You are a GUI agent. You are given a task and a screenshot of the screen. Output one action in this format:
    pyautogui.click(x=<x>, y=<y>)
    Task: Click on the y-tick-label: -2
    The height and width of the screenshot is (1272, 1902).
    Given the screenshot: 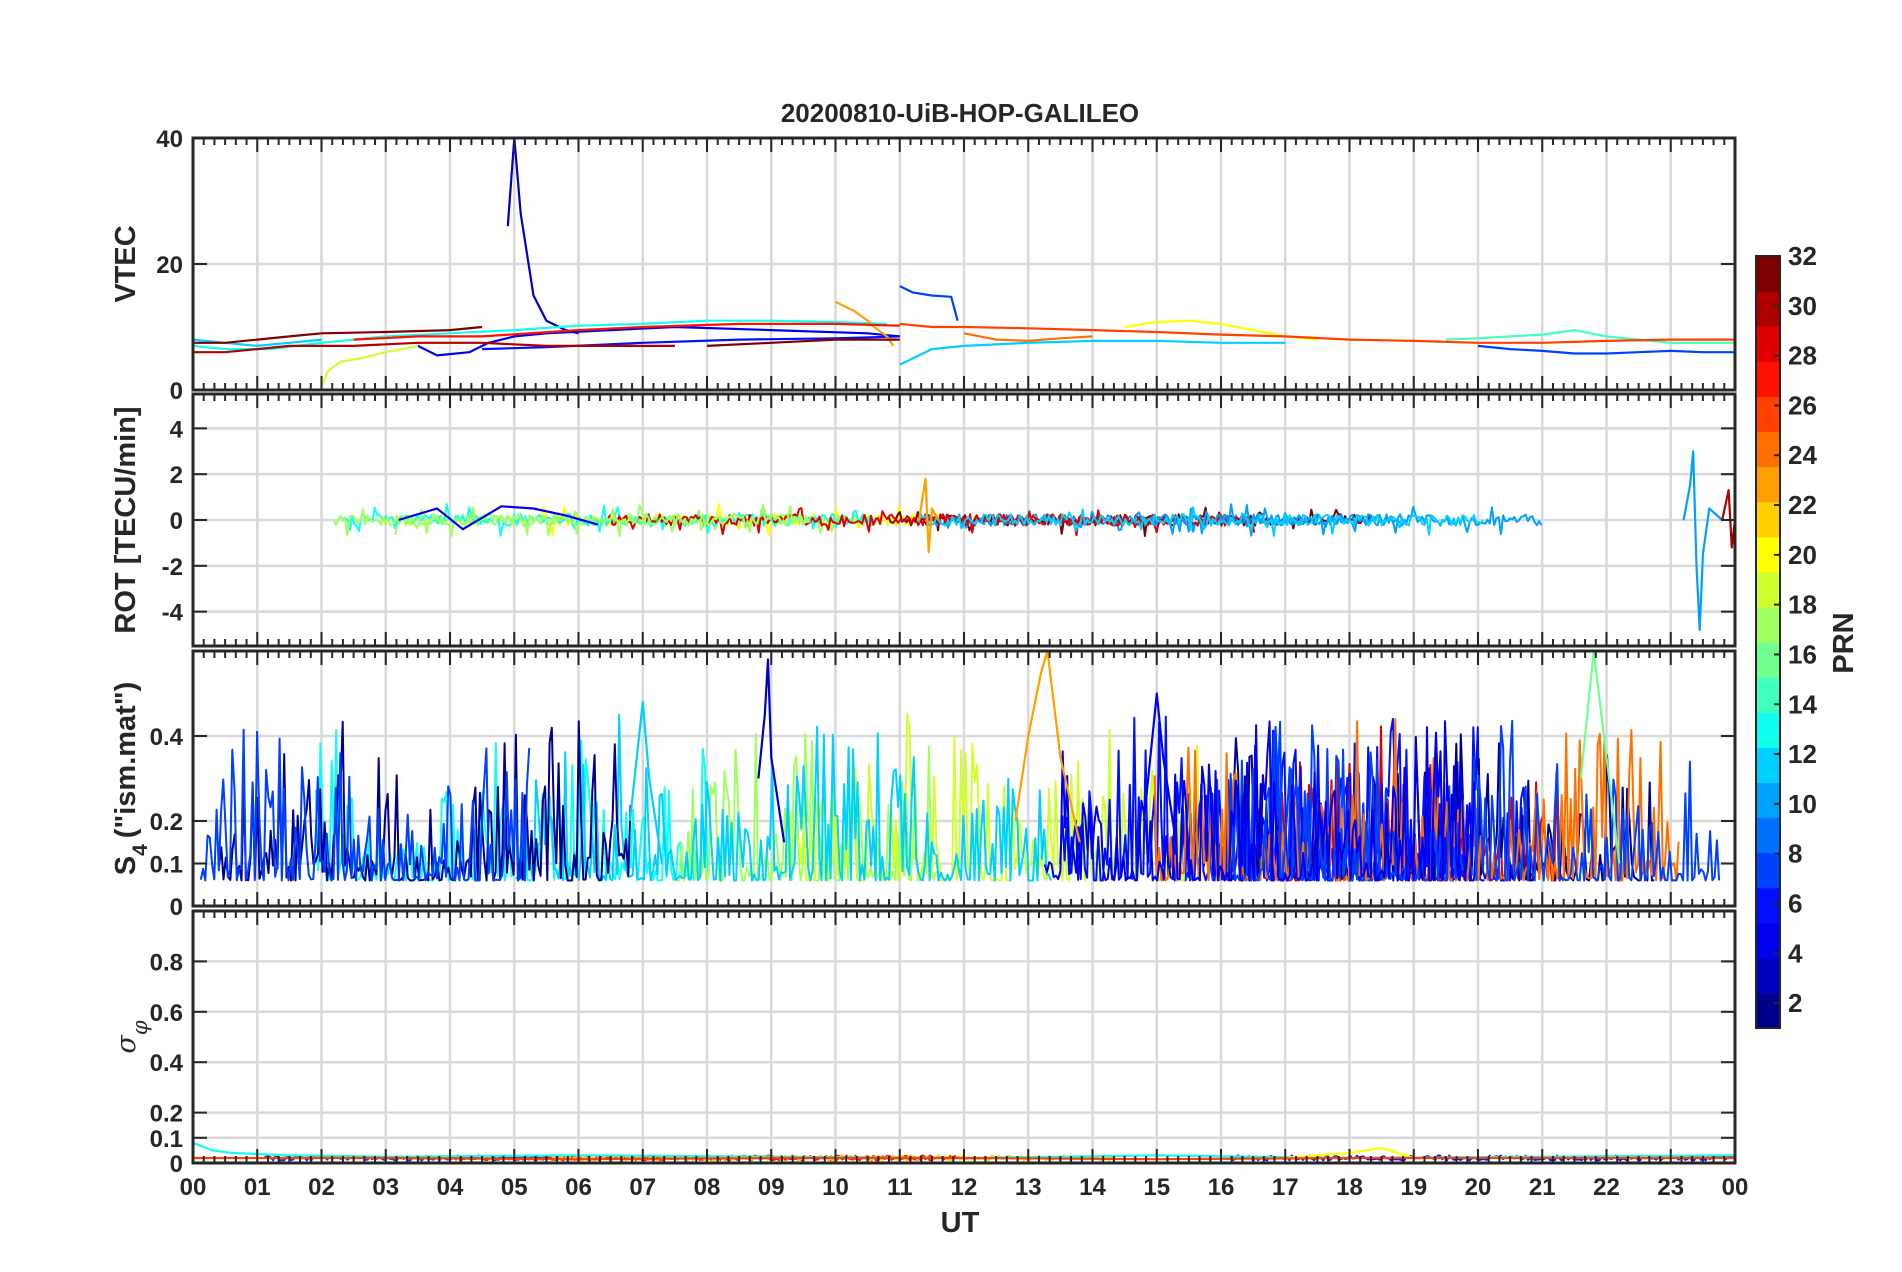 What is the action you would take?
    pyautogui.click(x=172, y=567)
    